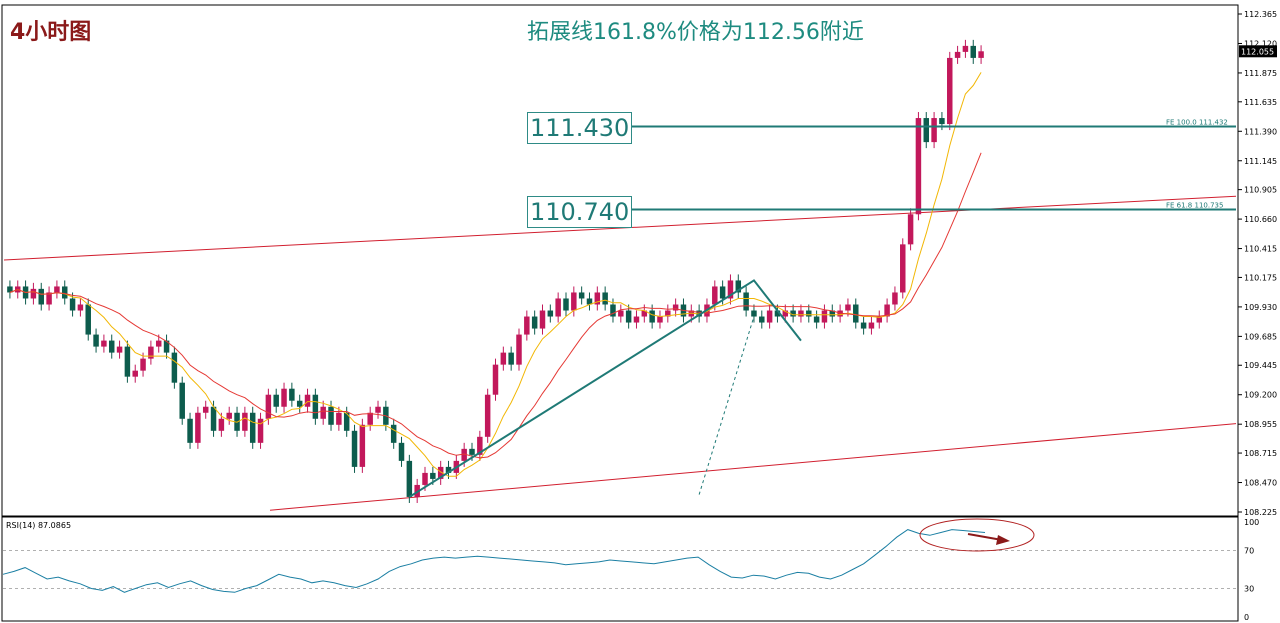  I want to click on current-price-tag, so click(1258, 51).